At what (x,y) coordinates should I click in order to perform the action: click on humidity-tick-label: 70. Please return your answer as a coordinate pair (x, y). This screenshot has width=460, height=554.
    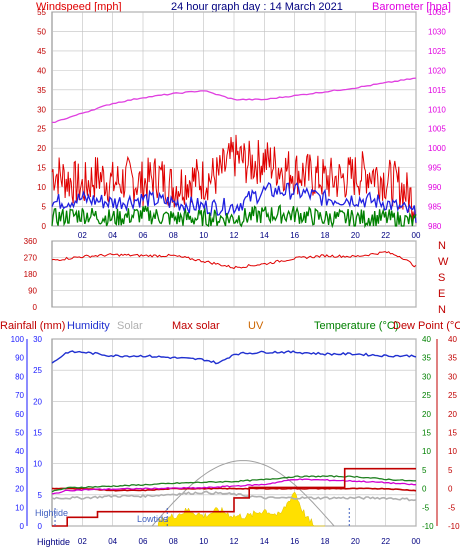
    Looking at the image, I should click on (19, 395).